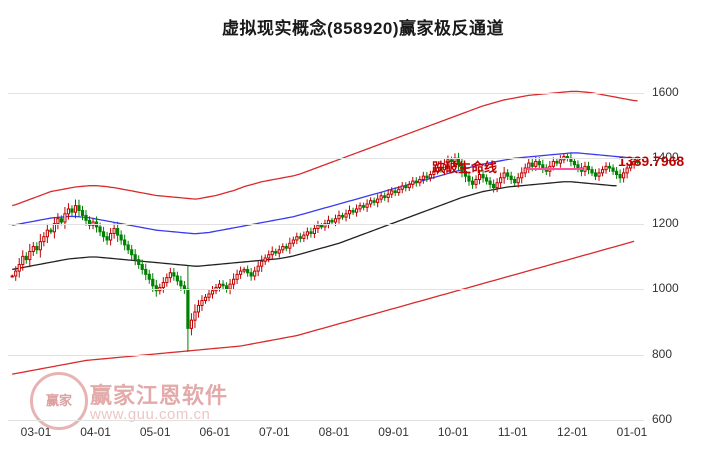 This screenshot has height=450, width=726. Describe the element at coordinates (393, 432) in the screenshot. I see `x-tick-label: 09-01` at that location.